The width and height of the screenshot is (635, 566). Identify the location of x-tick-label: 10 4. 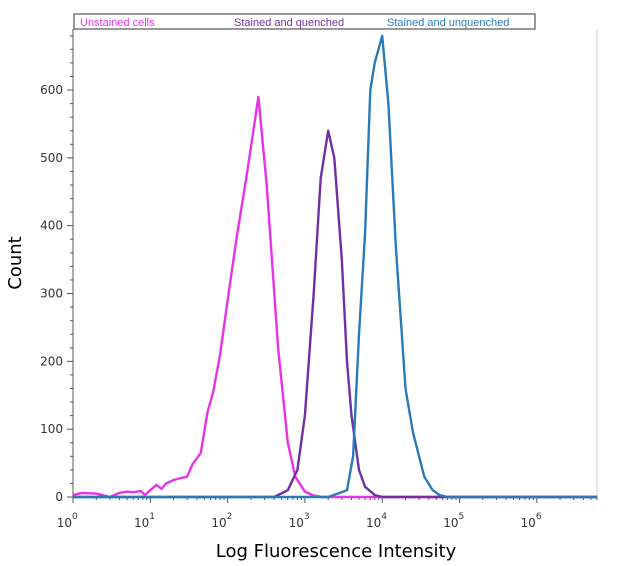
(376, 521).